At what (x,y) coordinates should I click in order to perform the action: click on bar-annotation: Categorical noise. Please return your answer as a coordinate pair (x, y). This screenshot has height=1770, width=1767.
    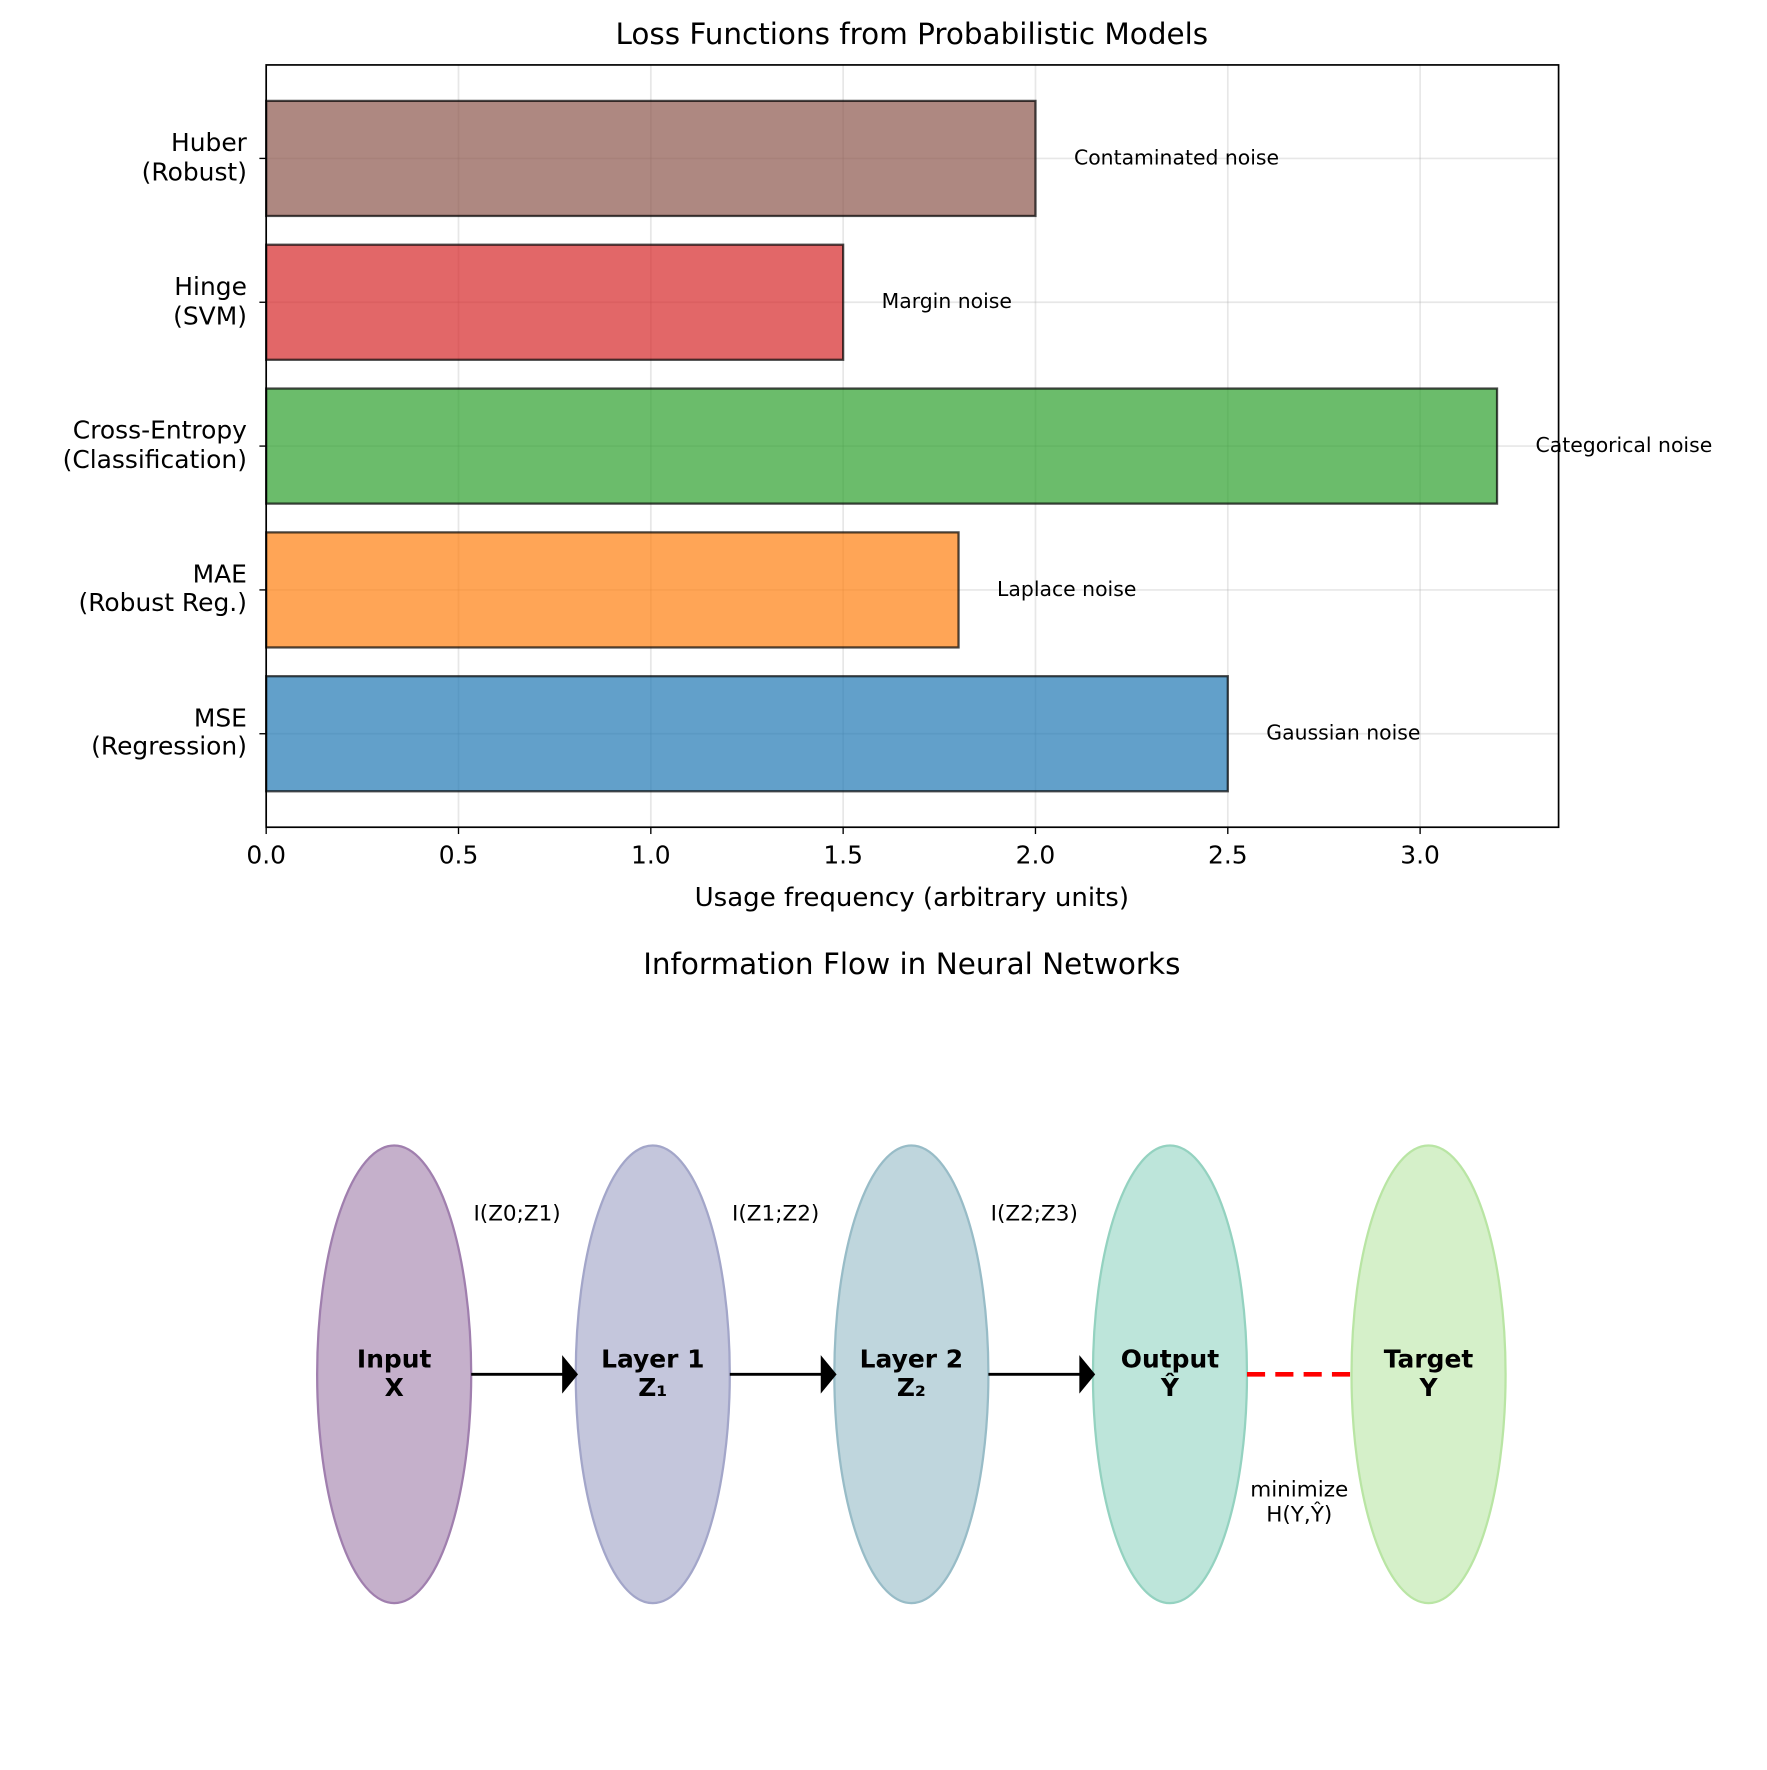
    Looking at the image, I should click on (1624, 445).